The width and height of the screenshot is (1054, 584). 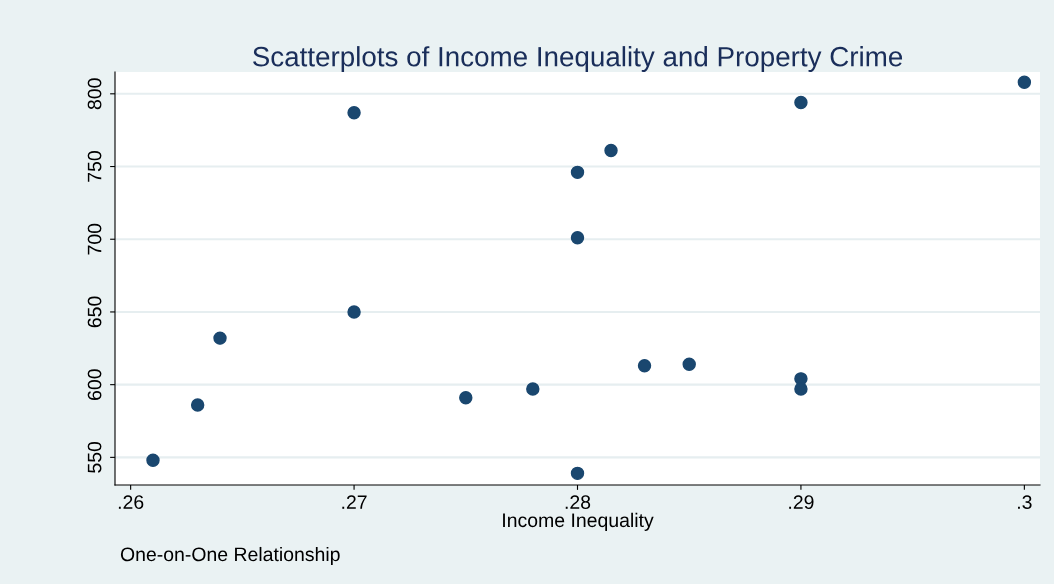 What do you see at coordinates (230, 556) in the screenshot?
I see `text: One-on-One Relationship` at bounding box center [230, 556].